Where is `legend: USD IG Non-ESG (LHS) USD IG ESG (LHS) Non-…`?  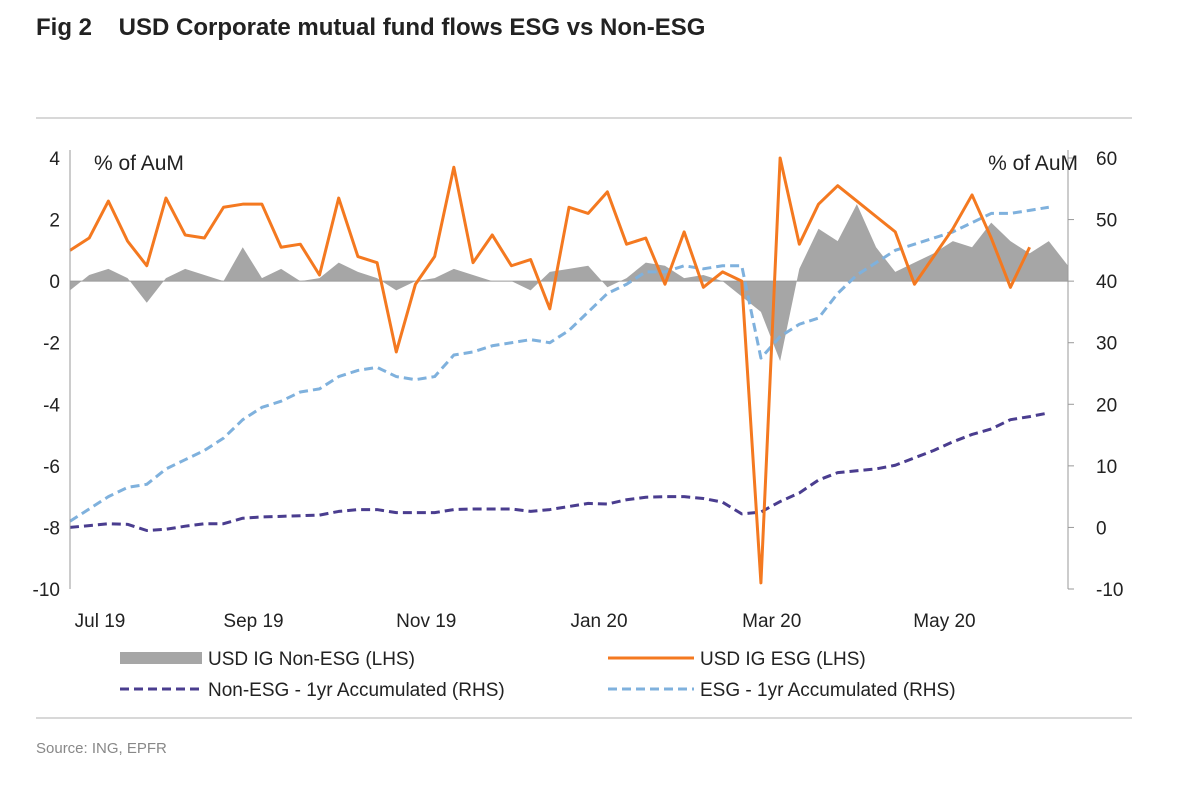 legend: USD IG Non-ESG (LHS) USD IG ESG (LHS) Non-… is located at coordinates (538, 675).